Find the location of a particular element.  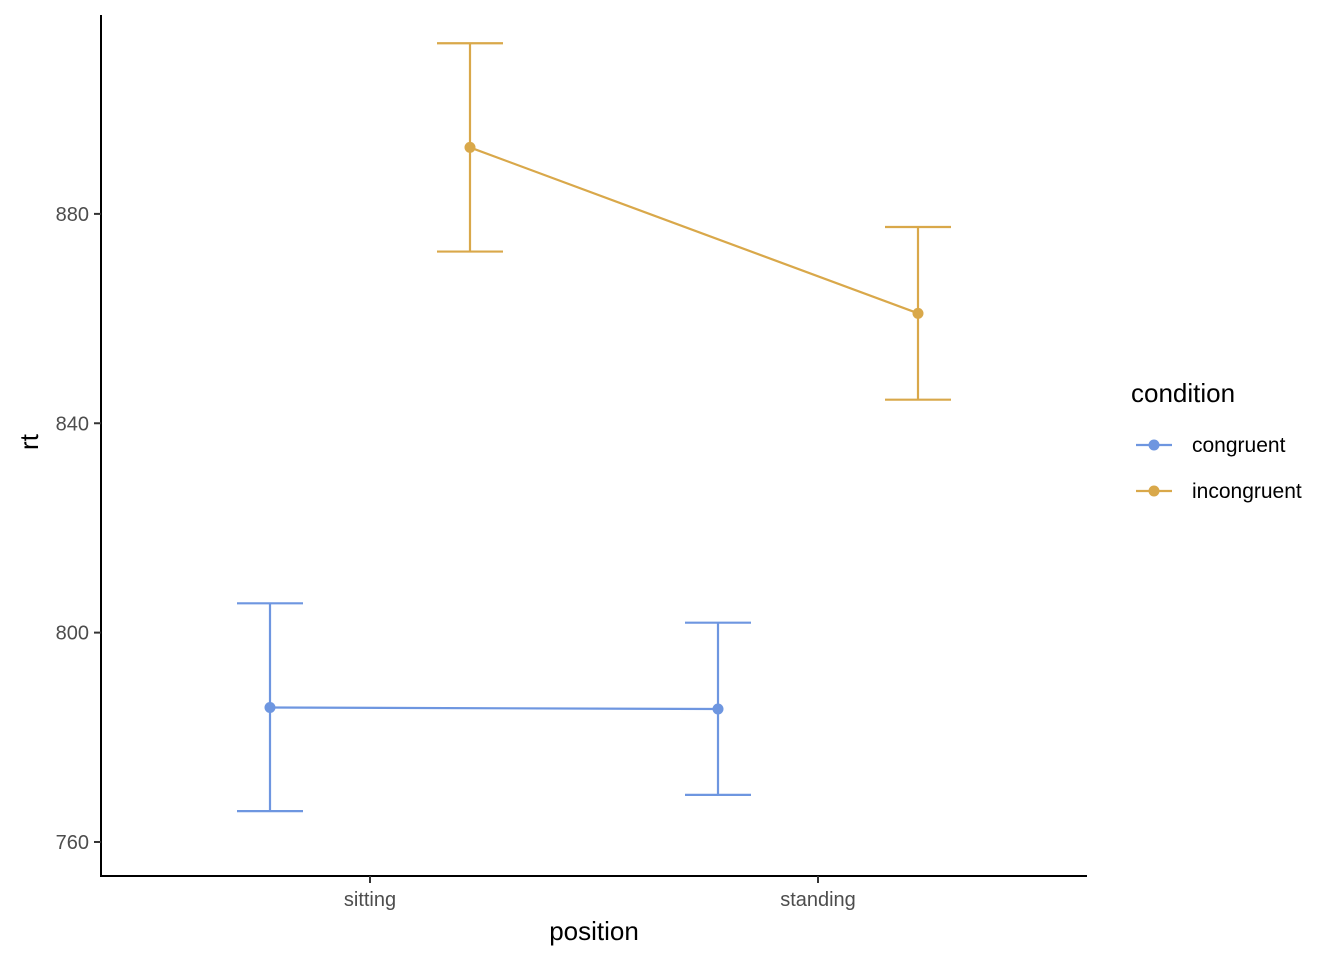

legend: condition congruent incongruent is located at coordinates (1216, 440).